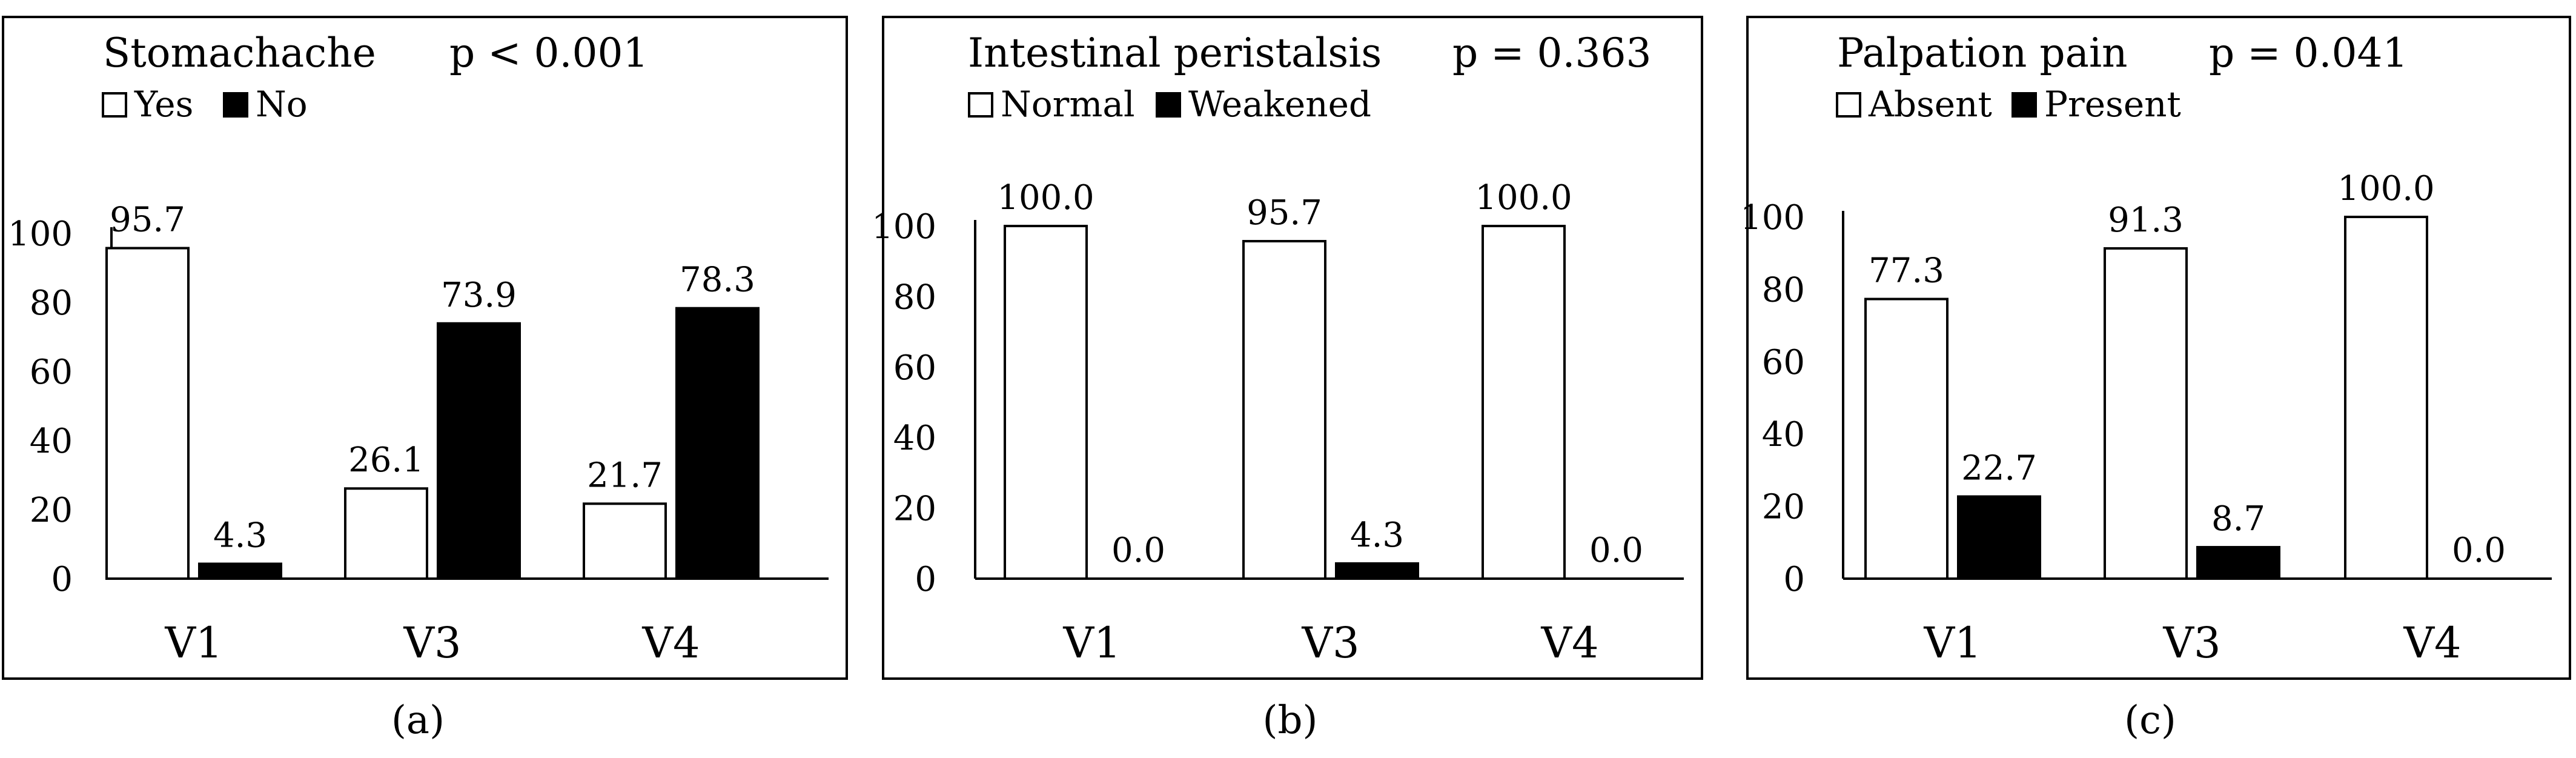 The height and width of the screenshot is (758, 2576). I want to click on legend-label-present: Present, so click(2112, 105).